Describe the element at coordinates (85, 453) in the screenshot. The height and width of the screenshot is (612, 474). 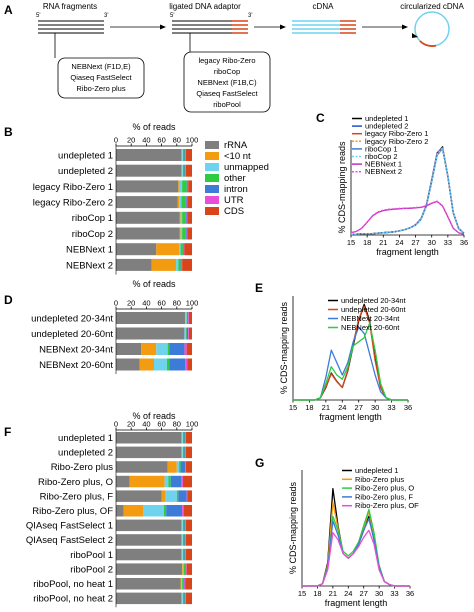
I see `category-label-undepleted-2: undepleted 2` at that location.